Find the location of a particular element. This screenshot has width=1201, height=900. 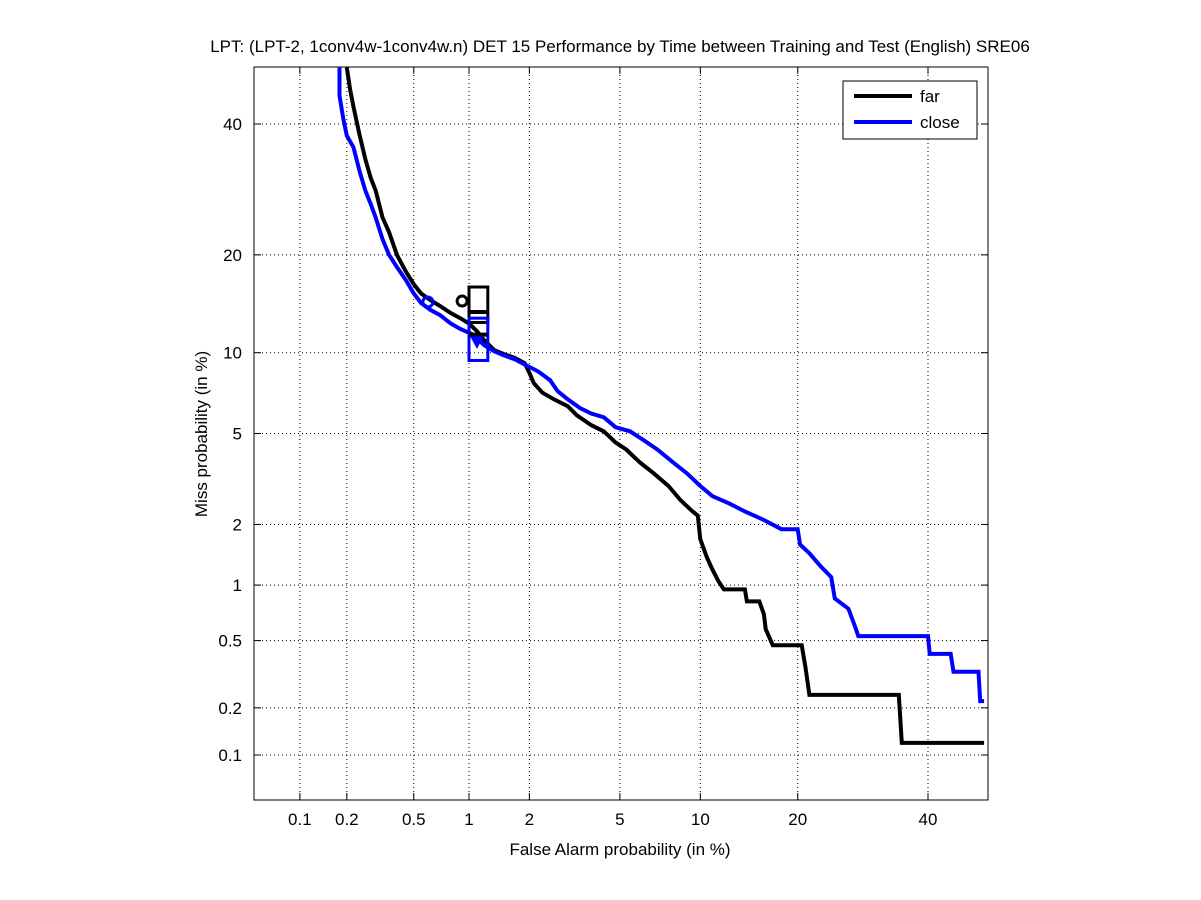

y-tick-label: 0.1 is located at coordinates (230, 755).